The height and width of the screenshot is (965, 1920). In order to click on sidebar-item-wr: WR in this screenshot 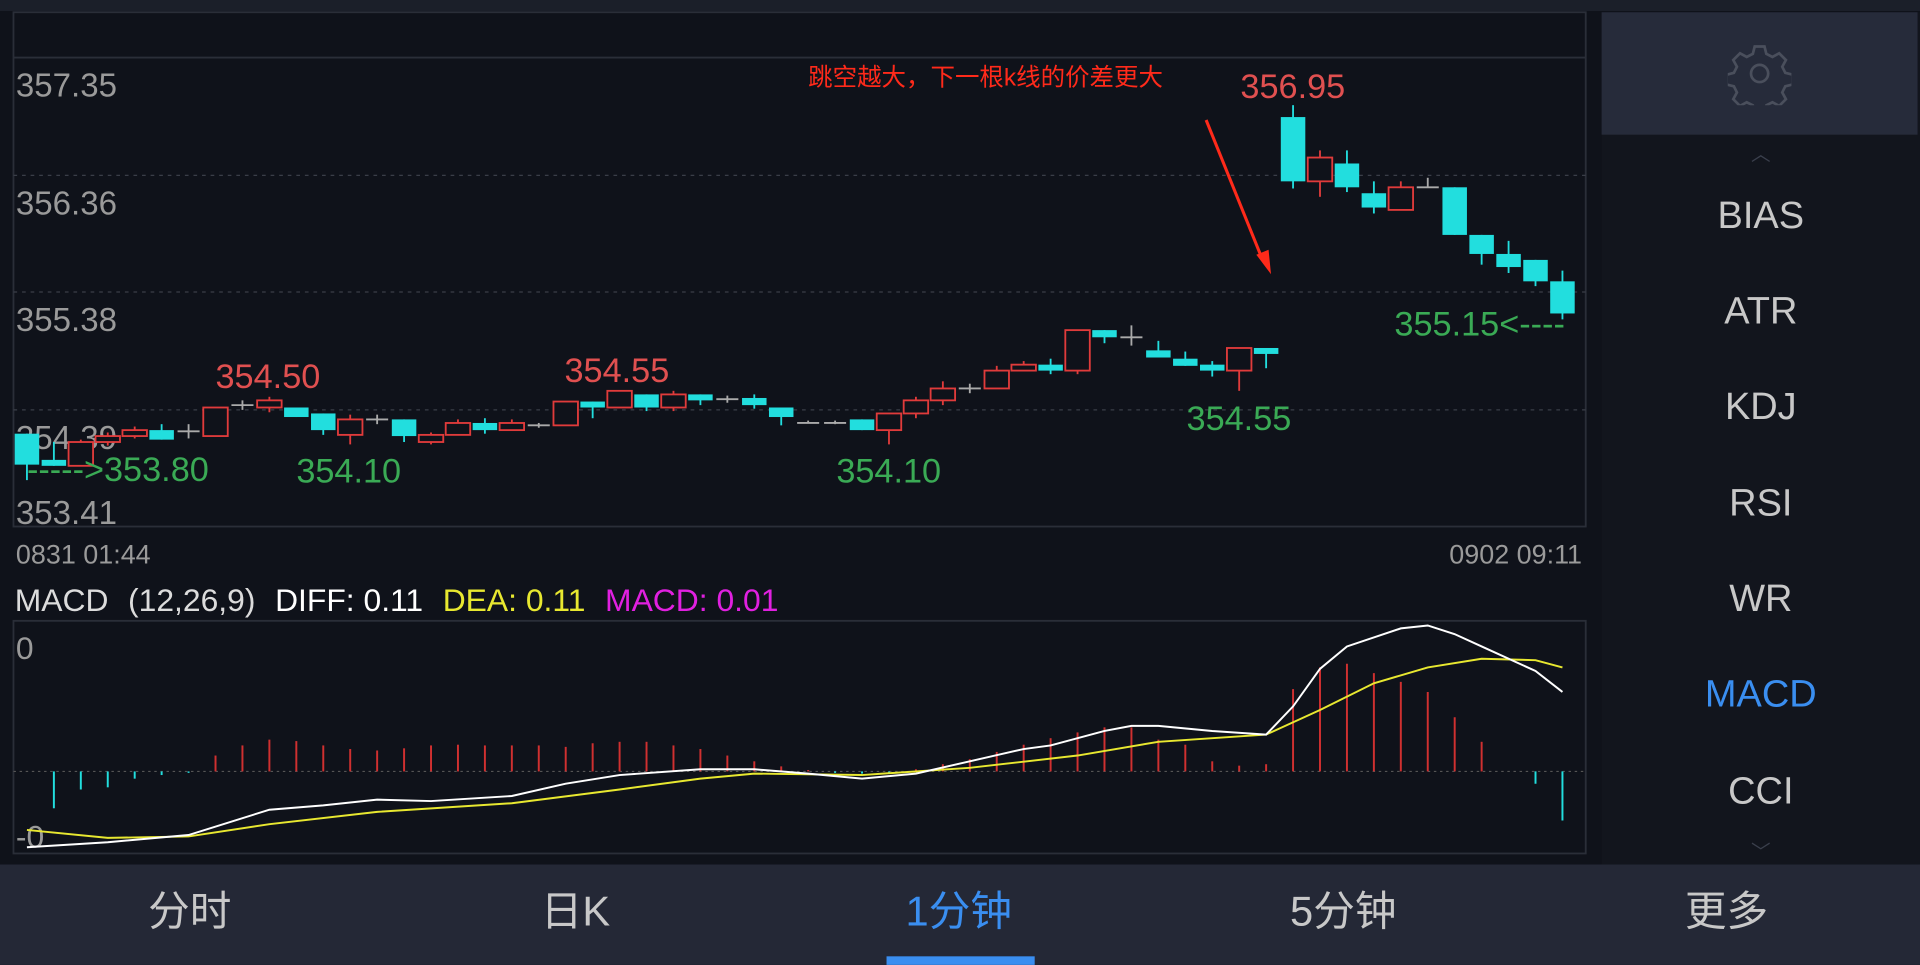, I will do `click(1761, 598)`.